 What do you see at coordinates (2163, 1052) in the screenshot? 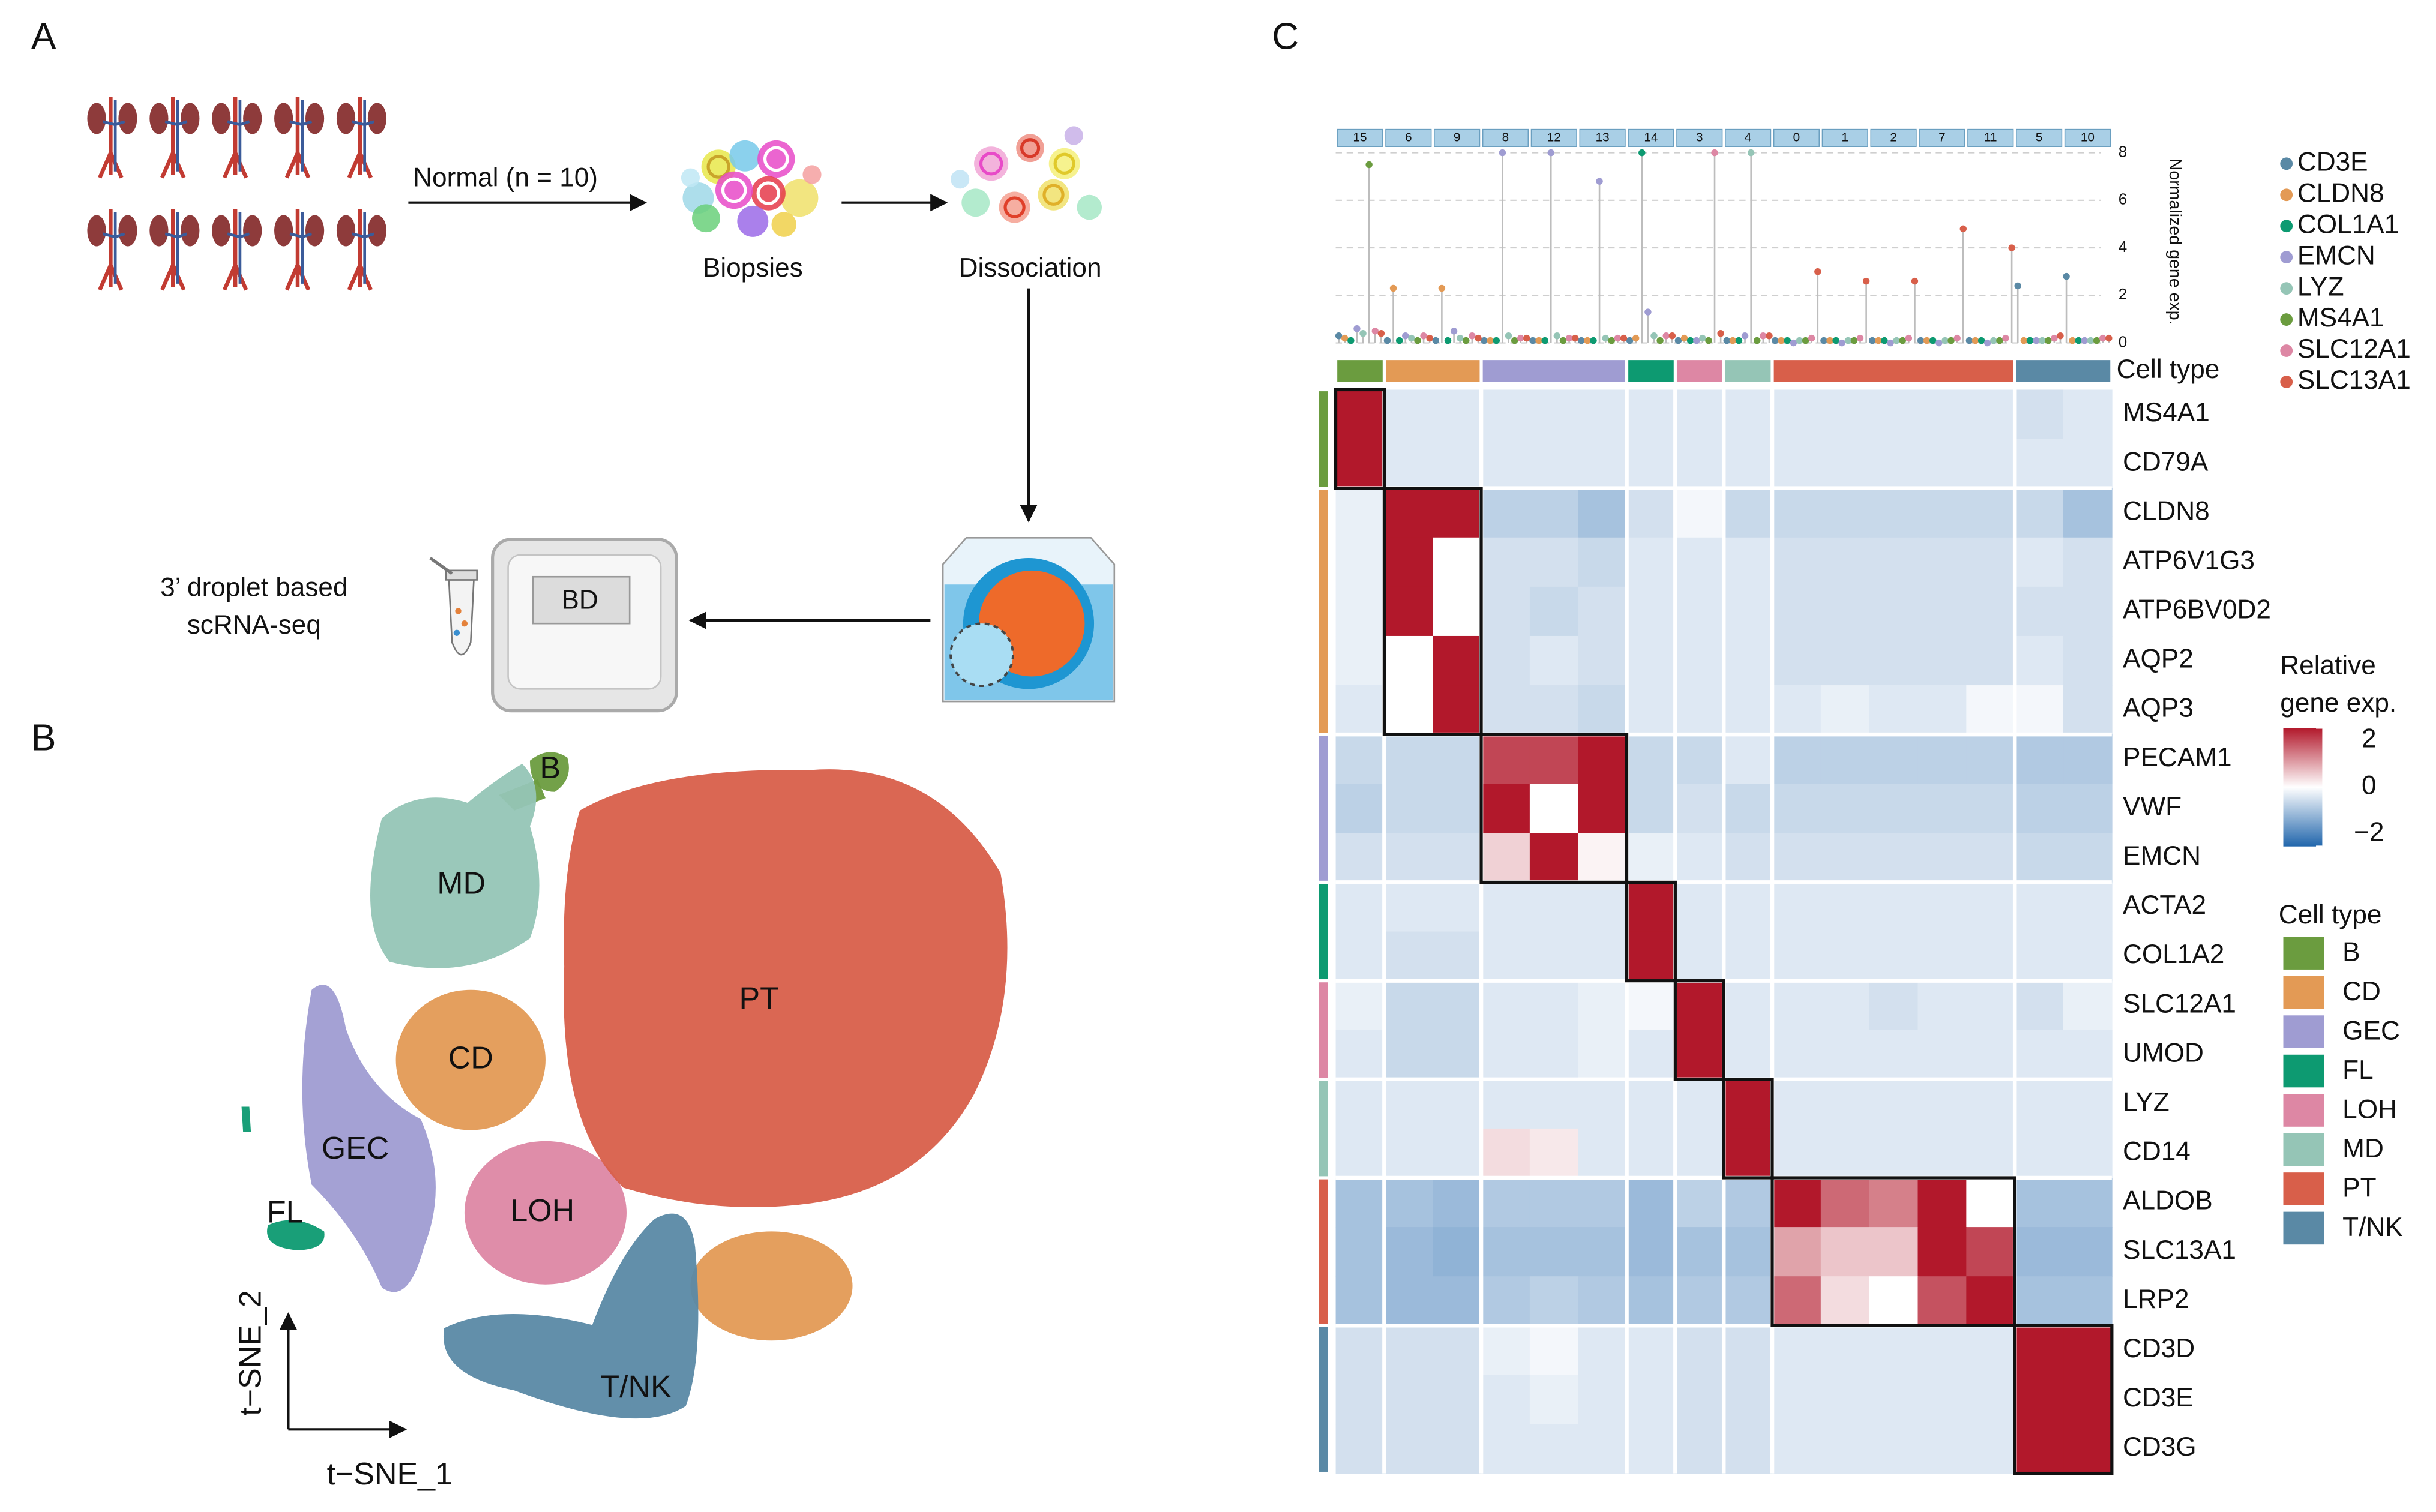
I see `gene-label: UMOD` at bounding box center [2163, 1052].